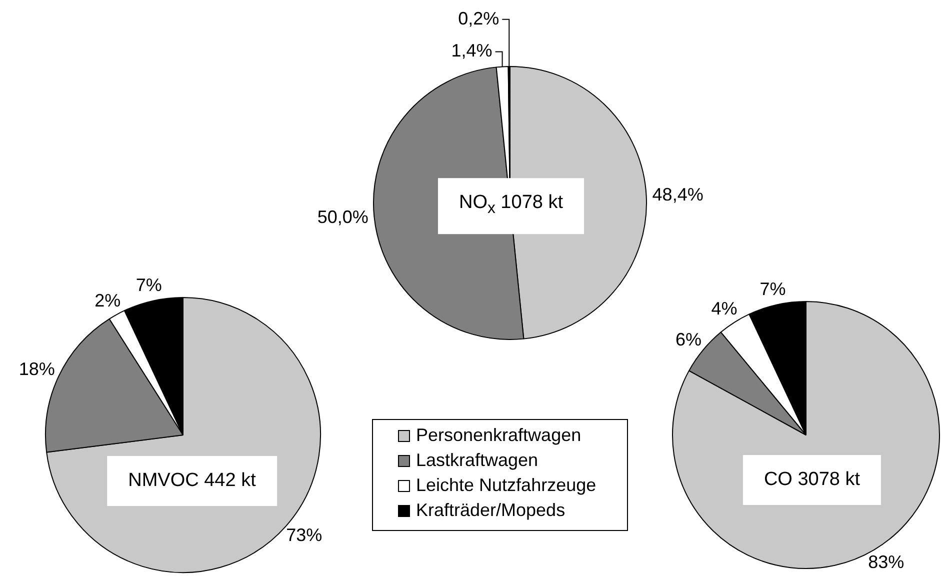 The height and width of the screenshot is (585, 947). I want to click on data-label: 1,4%, so click(471, 50).